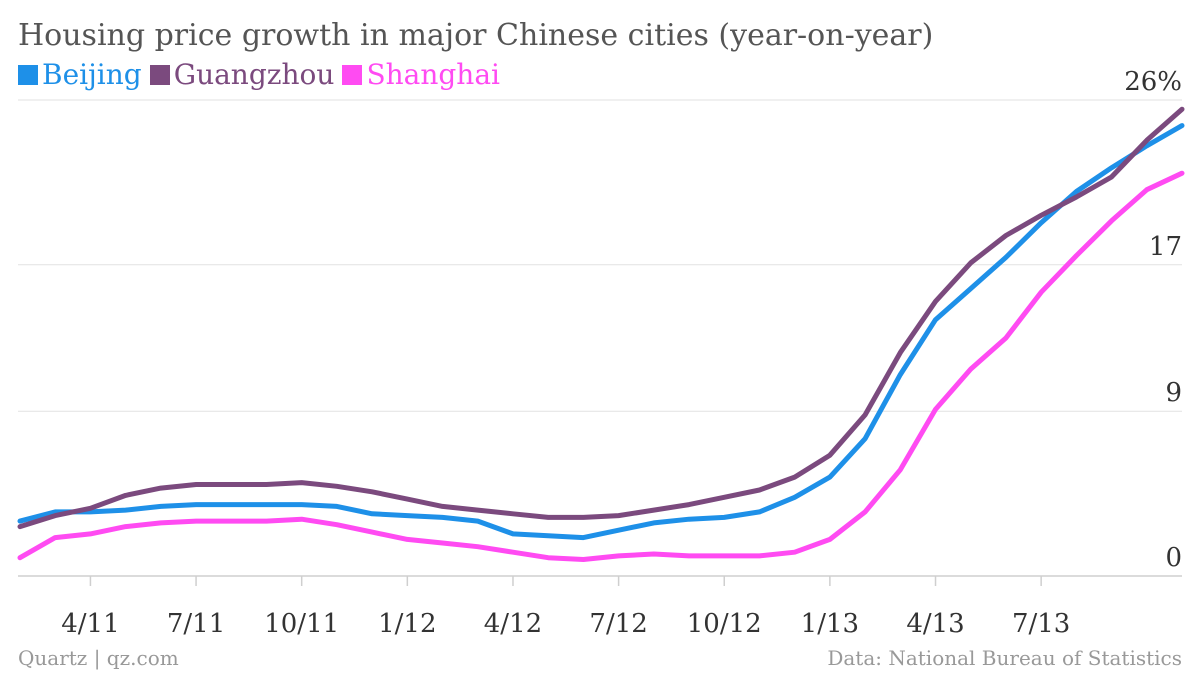 The image size is (1200, 676). Describe the element at coordinates (1173, 558) in the screenshot. I see `y-tick-label-0: 0` at that location.